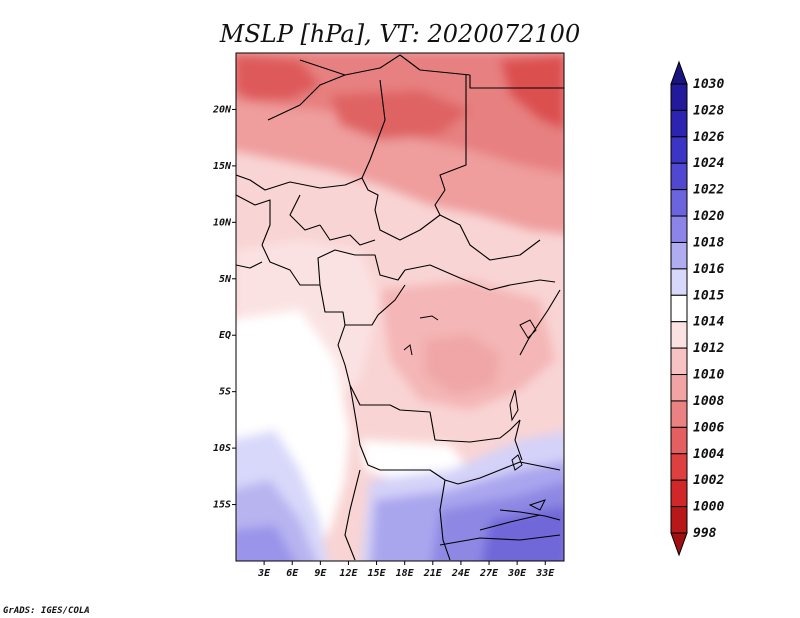 The width and height of the screenshot is (800, 618). What do you see at coordinates (461, 573) in the screenshot?
I see `lon-tick-label: 24E` at bounding box center [461, 573].